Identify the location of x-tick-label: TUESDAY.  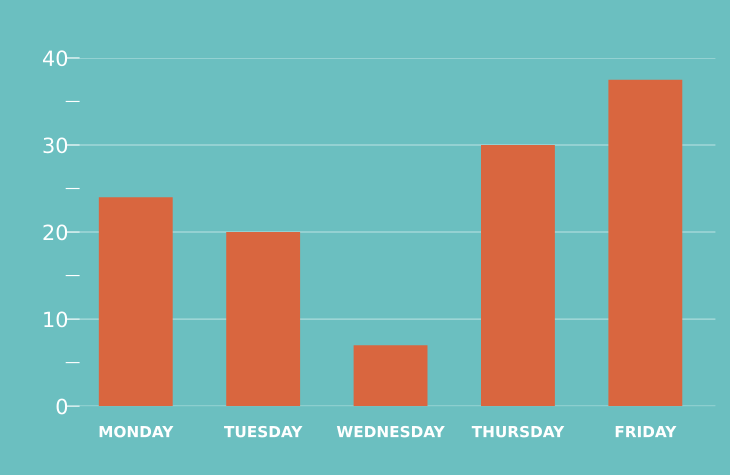
(263, 432).